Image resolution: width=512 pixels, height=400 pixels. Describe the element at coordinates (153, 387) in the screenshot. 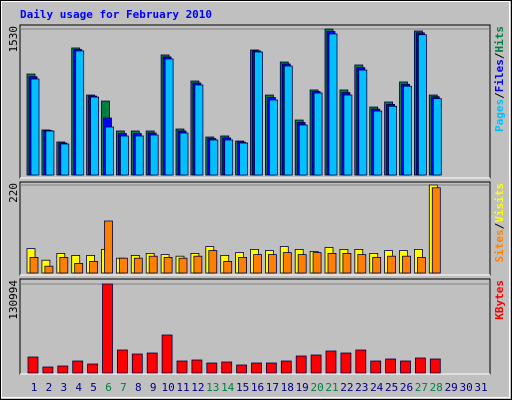

I see `x-tick-label: 9` at that location.